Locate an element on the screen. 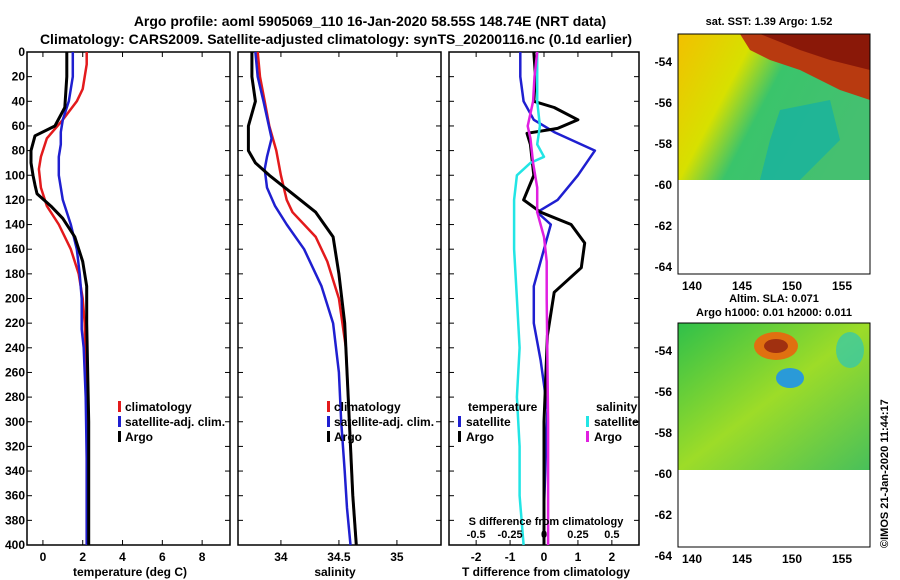 This screenshot has width=900, height=580. x-tick-label: 4 is located at coordinates (122, 557).